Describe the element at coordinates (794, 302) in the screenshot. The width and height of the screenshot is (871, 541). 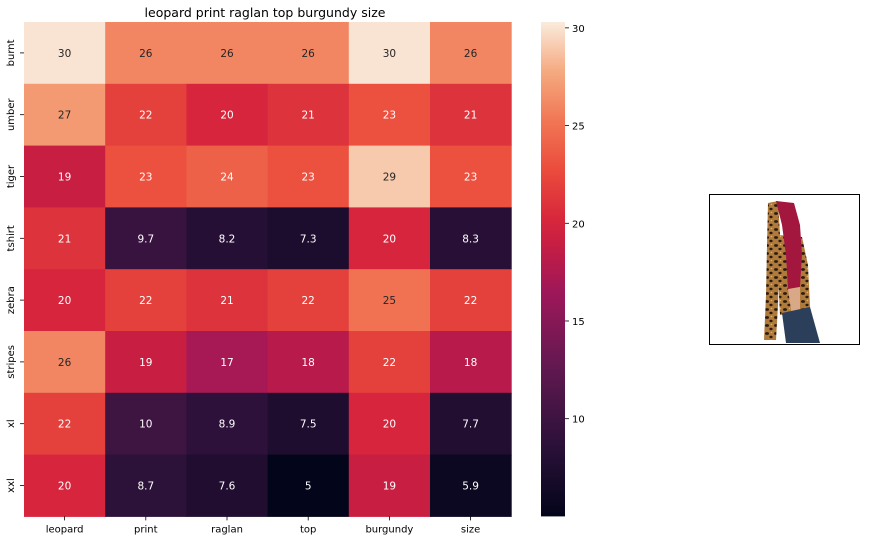
I see `arm` at that location.